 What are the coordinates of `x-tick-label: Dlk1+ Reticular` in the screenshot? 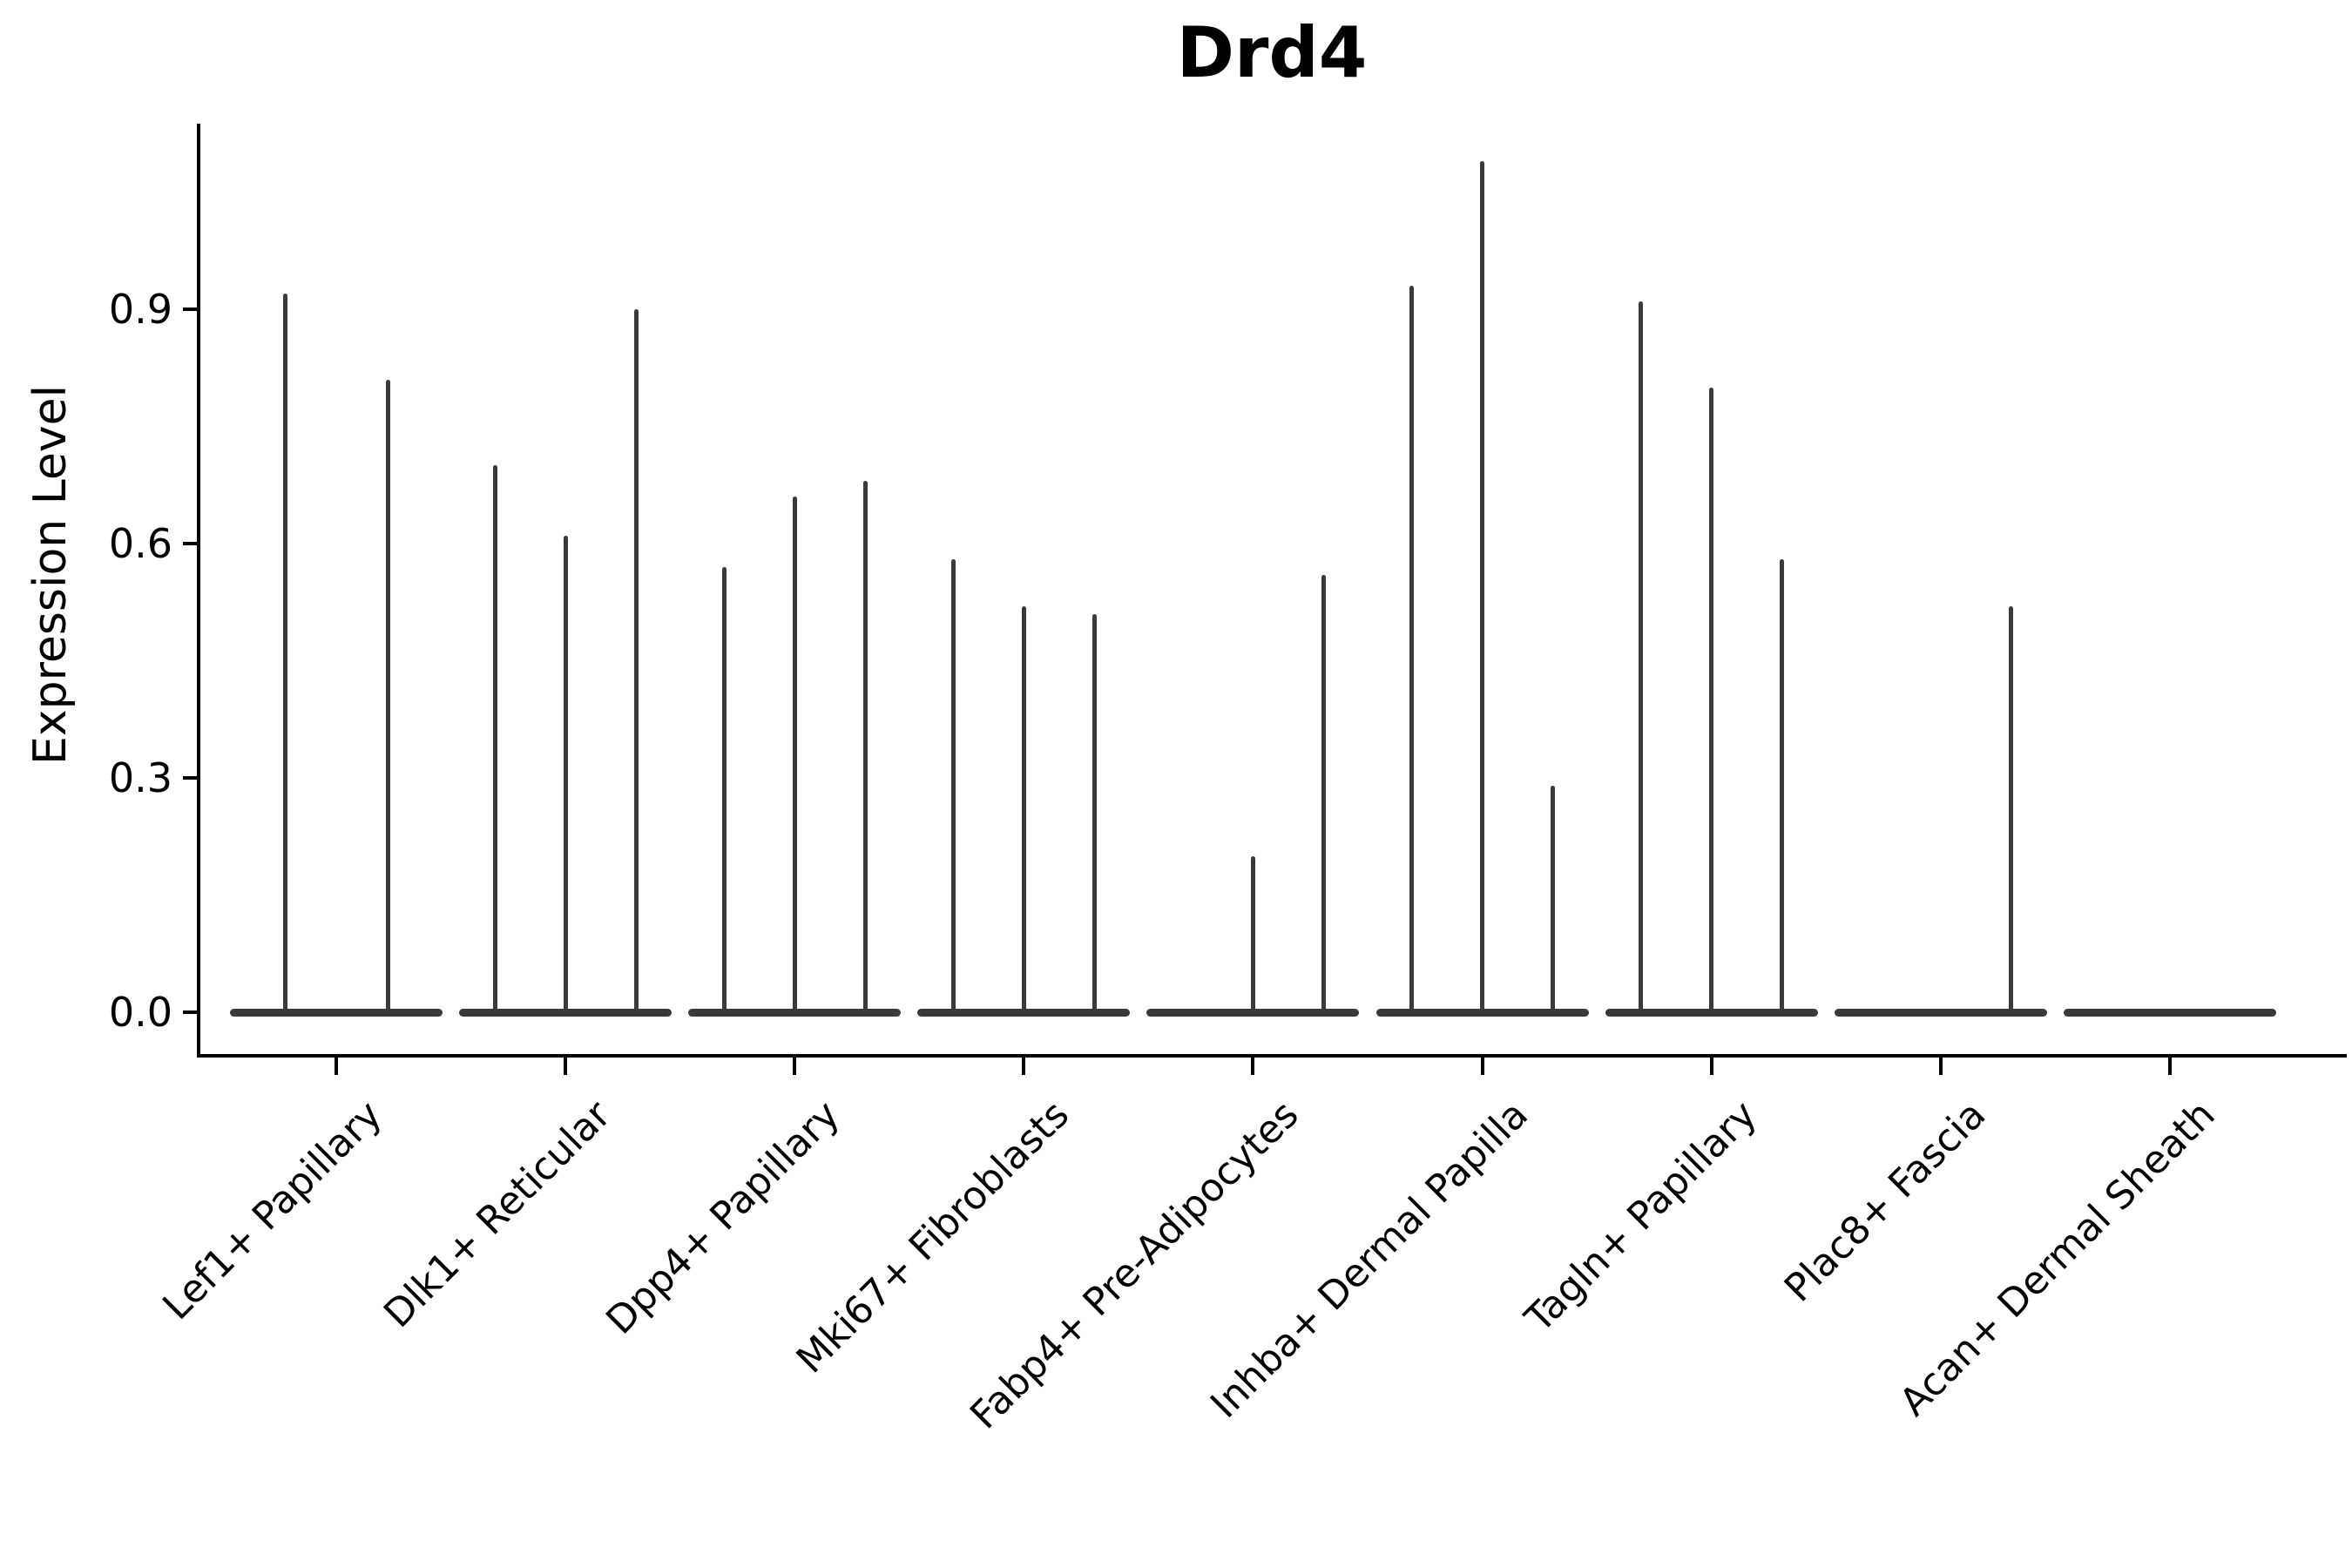 It's located at (497, 1214).